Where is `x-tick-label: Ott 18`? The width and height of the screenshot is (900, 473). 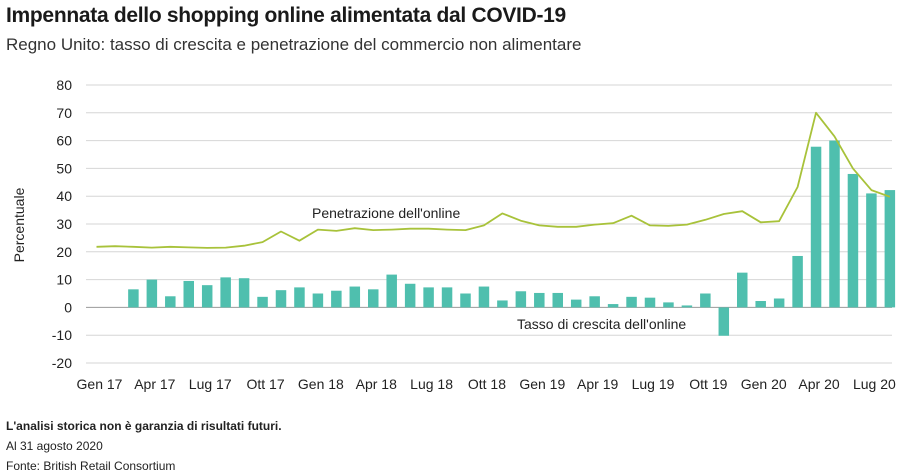 x-tick-label: Ott 18 is located at coordinates (487, 384).